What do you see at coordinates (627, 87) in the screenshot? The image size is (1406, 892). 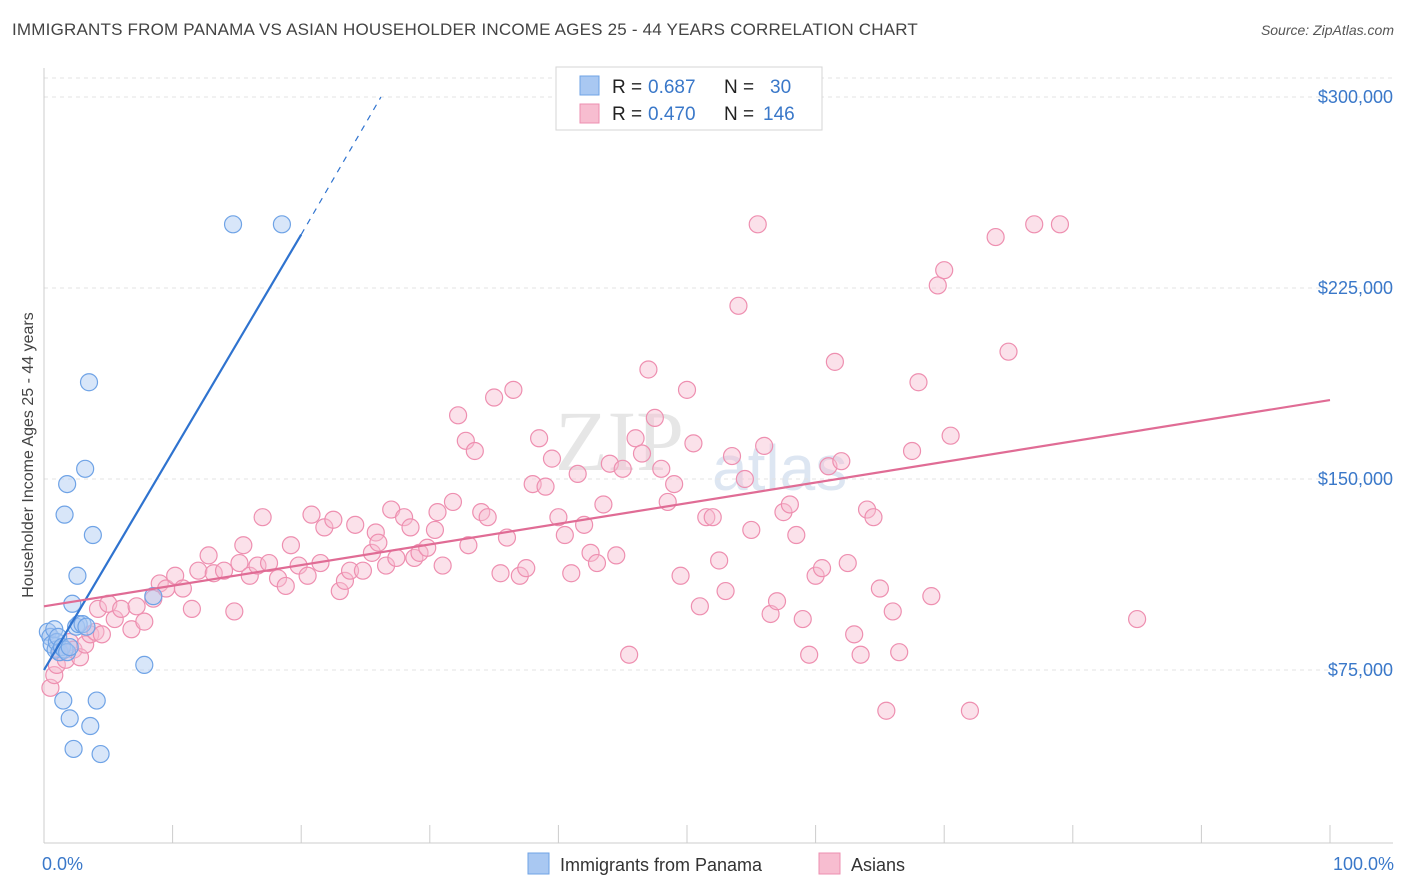 I see `legend-r-label-panama: R =` at bounding box center [627, 87].